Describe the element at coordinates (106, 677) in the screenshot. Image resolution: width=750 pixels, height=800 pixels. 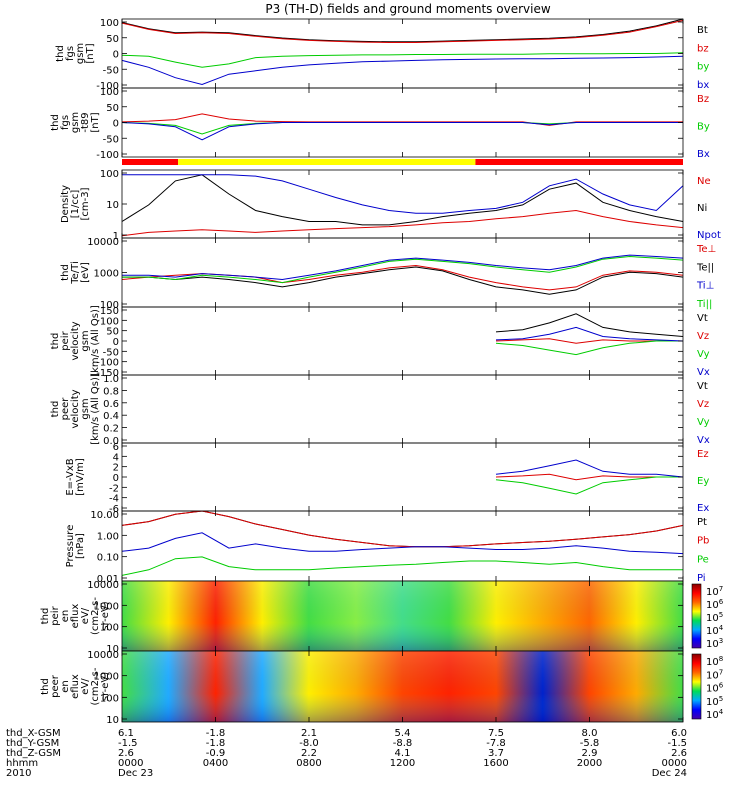
I see `y-tick-label: 1000` at that location.